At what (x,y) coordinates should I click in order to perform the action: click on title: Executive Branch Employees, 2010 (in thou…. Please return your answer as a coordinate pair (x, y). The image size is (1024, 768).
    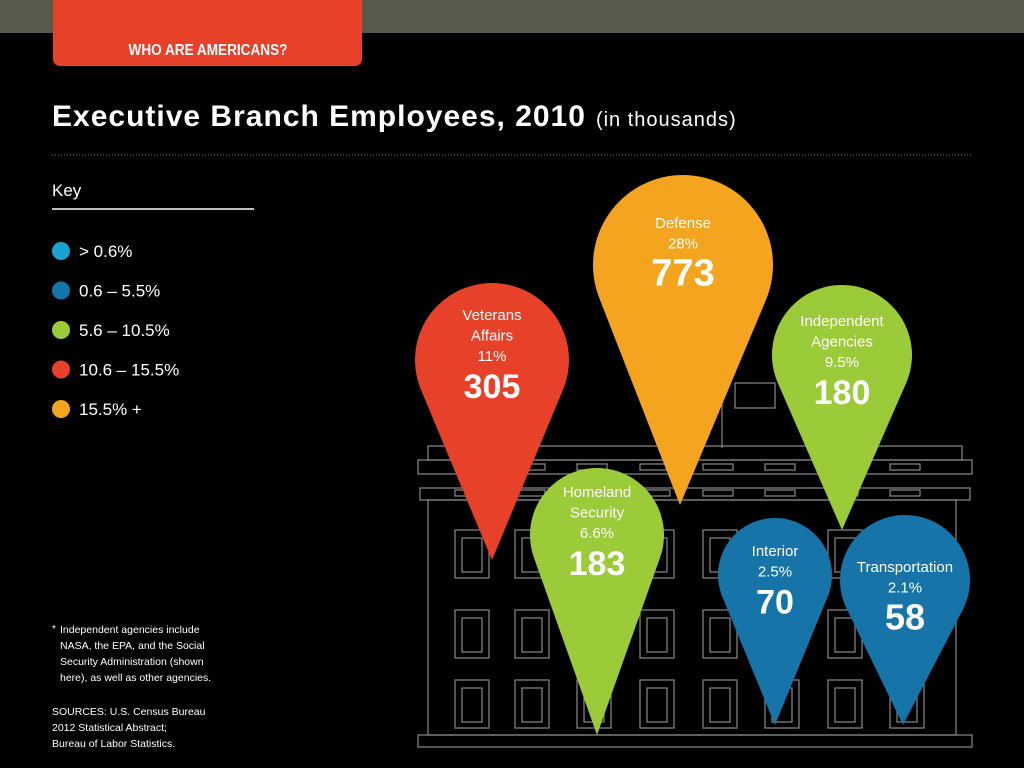
    Looking at the image, I should click on (394, 116).